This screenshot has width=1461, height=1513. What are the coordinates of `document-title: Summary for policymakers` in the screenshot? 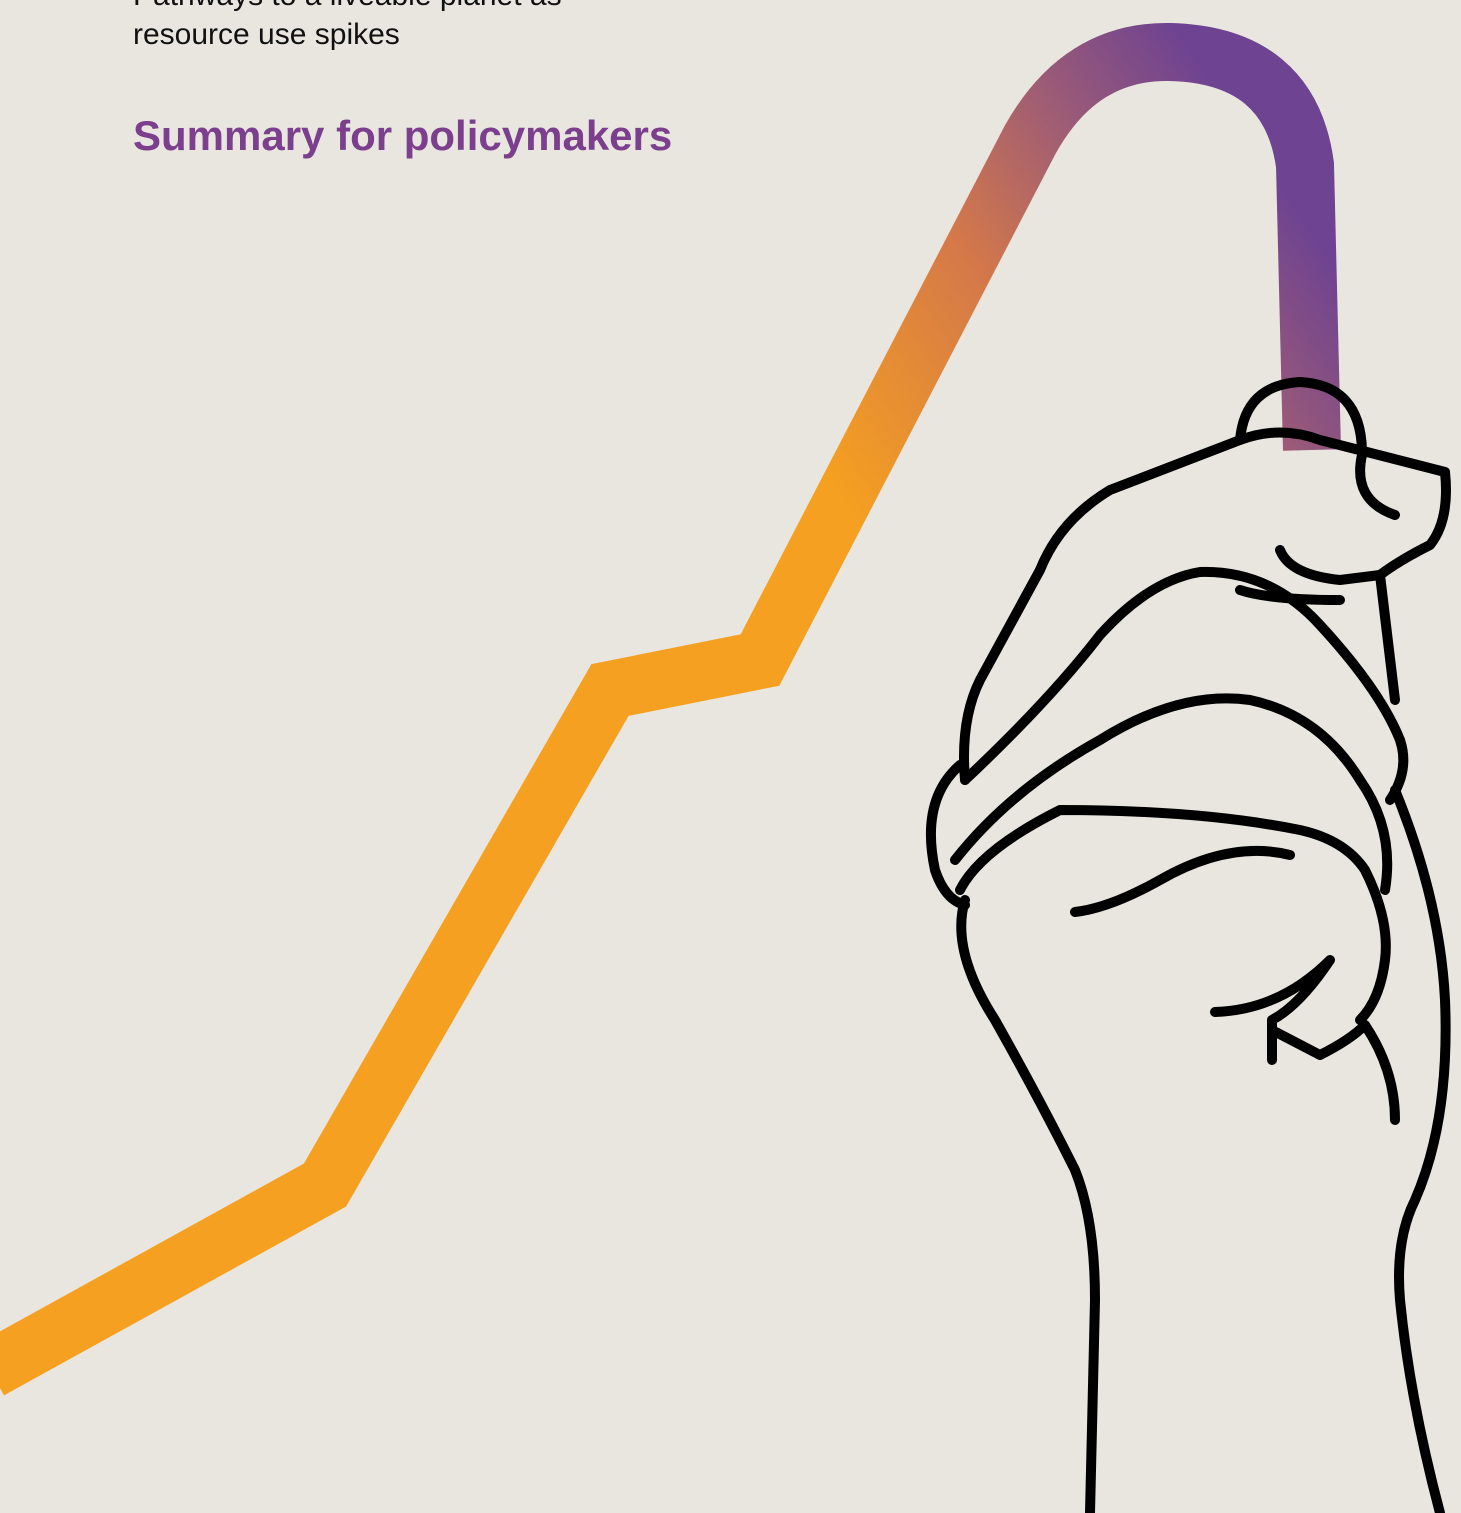 It's located at (403, 135).